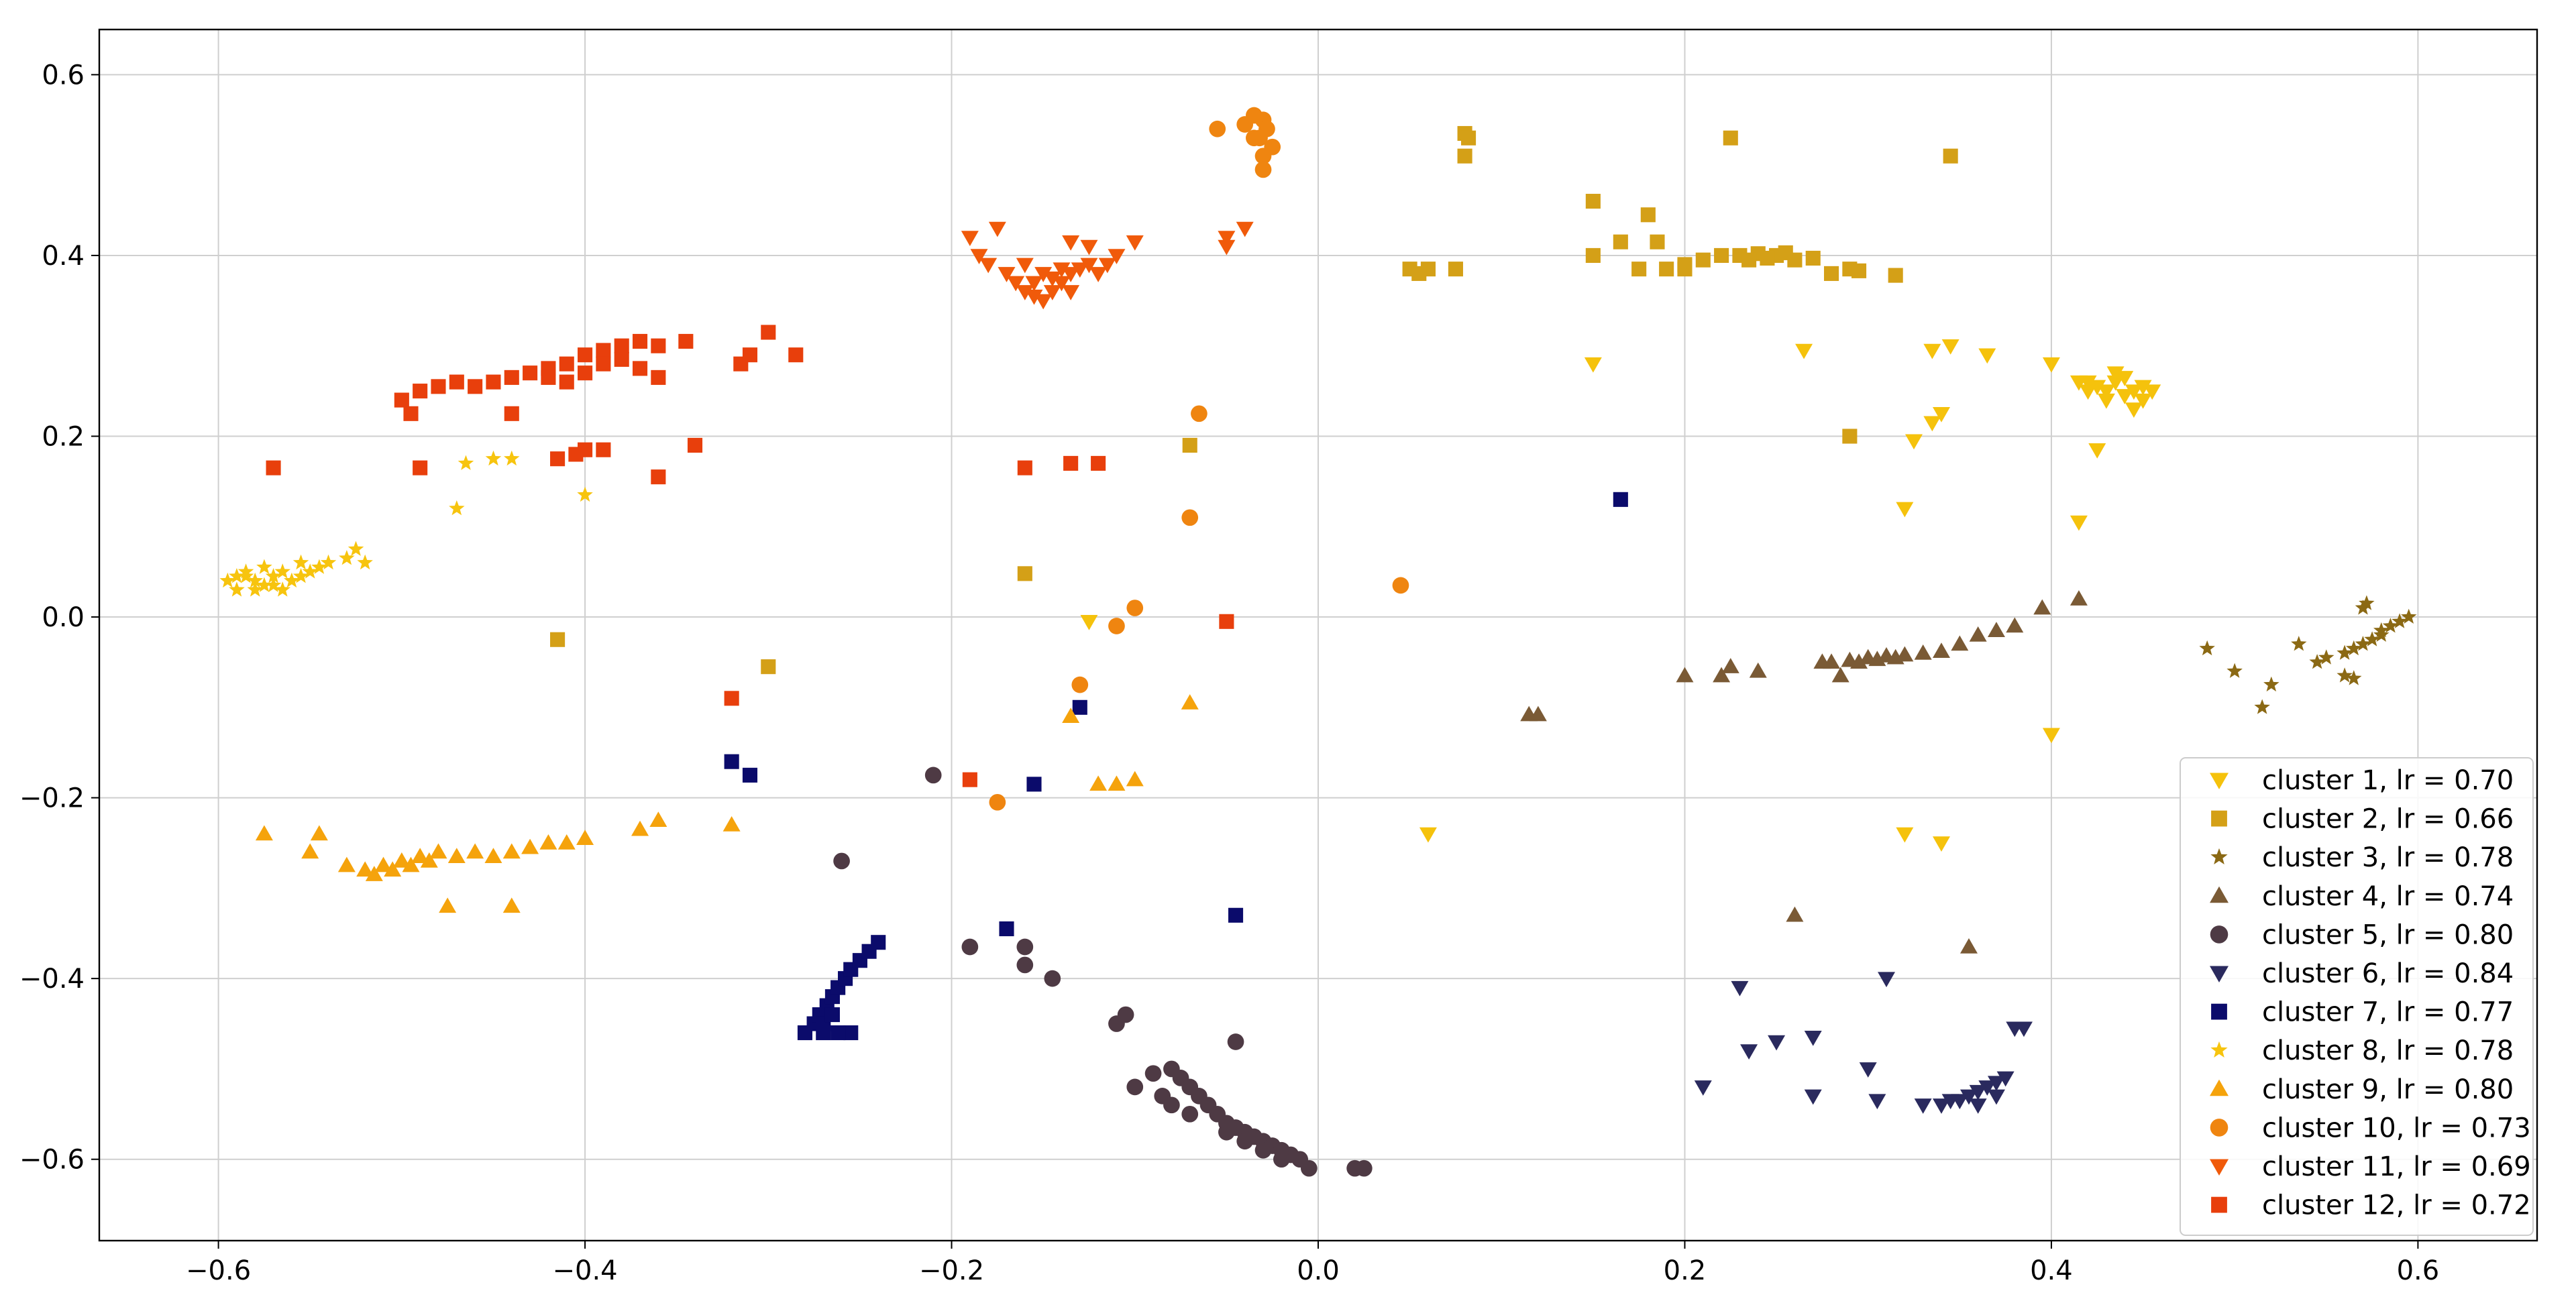  Describe the element at coordinates (2388, 1050) in the screenshot. I see `legend-entry-label: cluster 8, lr = 0.78` at that location.